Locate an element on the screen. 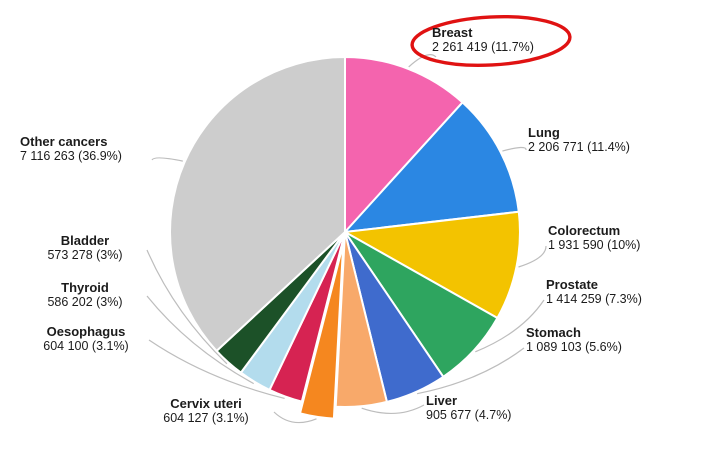  leader-line-oesophagus is located at coordinates (216, 369).